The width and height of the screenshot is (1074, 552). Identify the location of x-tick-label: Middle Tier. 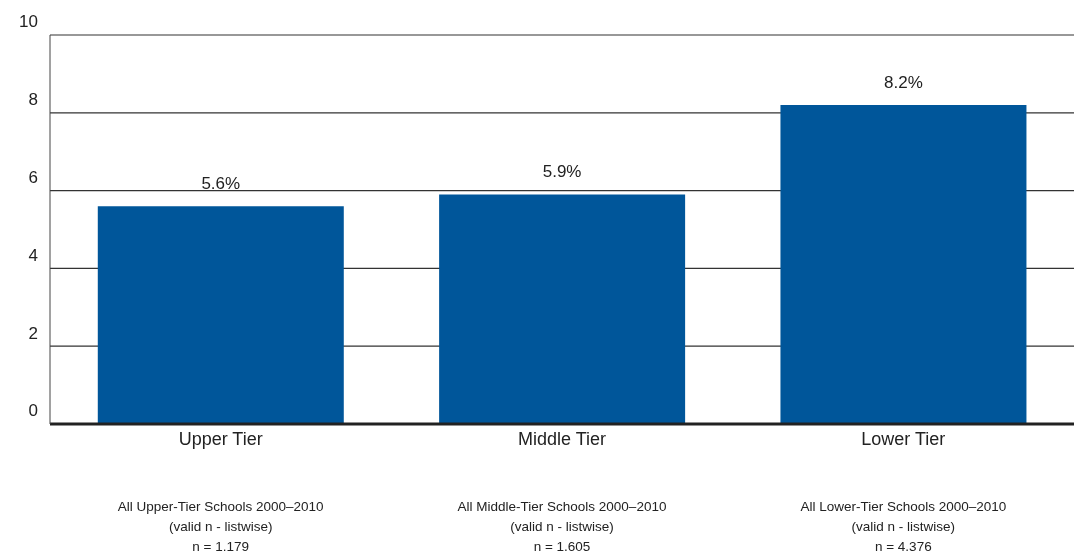
(562, 438).